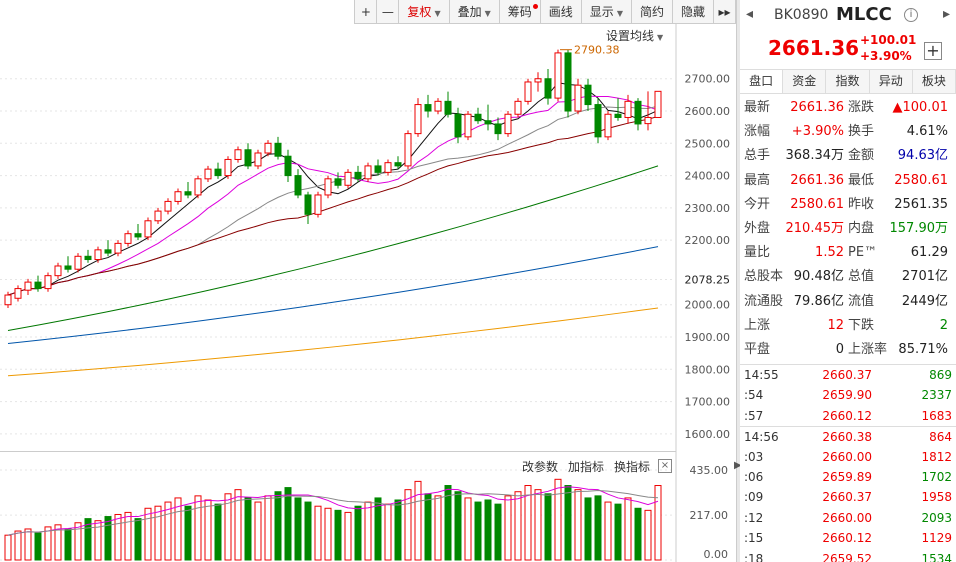 This screenshot has height=562, width=956. I want to click on chevron-down-icon: ▼, so click(487, 13).